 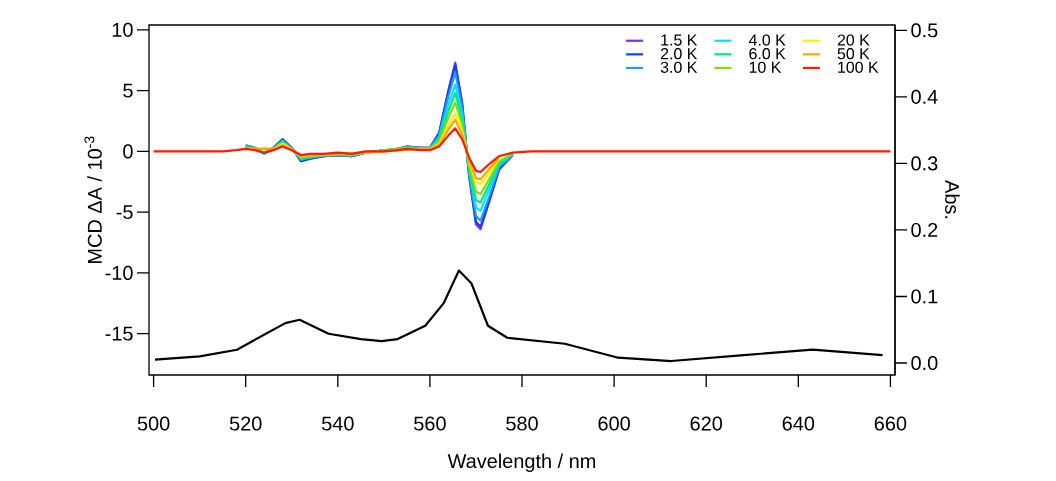 What do you see at coordinates (119, 272) in the screenshot?
I see `y-tick-label: -10` at bounding box center [119, 272].